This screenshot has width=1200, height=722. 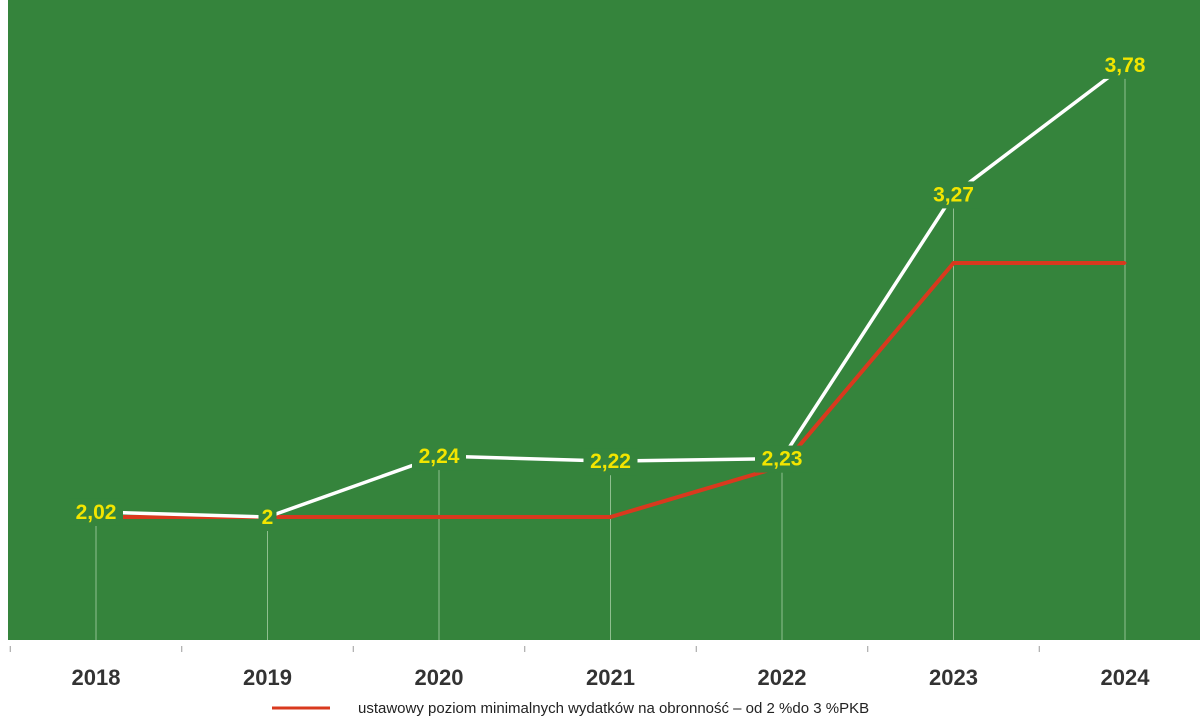 I want to click on data-label-bg-2022, so click(x=782, y=459).